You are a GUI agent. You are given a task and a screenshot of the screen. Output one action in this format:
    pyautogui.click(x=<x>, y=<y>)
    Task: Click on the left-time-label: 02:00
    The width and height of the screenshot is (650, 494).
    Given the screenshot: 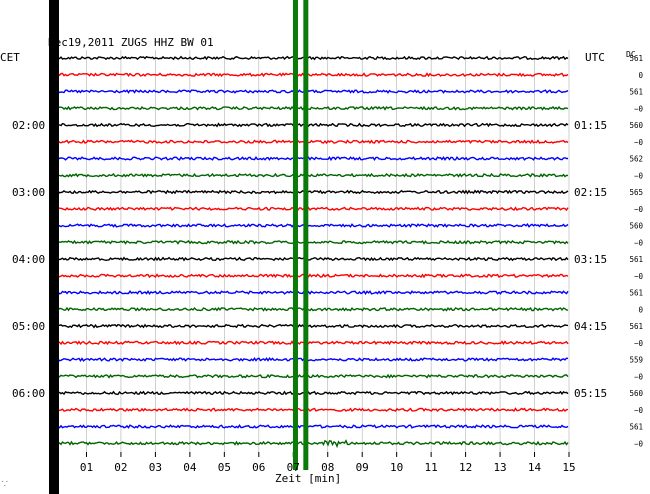 What is the action you would take?
    pyautogui.click(x=28, y=125)
    